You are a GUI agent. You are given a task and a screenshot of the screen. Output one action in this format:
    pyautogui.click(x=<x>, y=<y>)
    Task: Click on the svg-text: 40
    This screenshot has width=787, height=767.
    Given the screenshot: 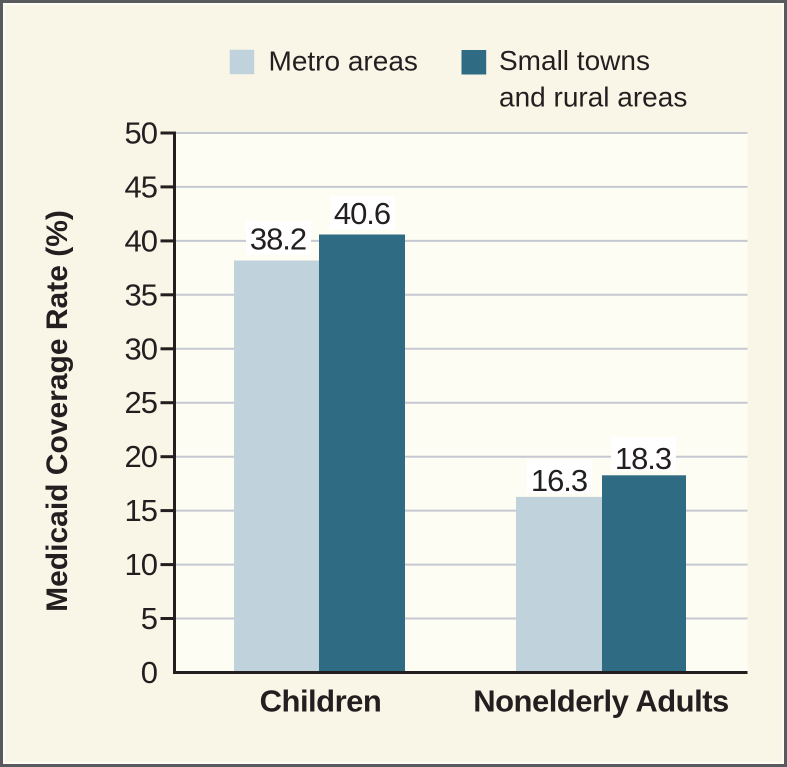 What is the action you would take?
    pyautogui.click(x=141, y=240)
    